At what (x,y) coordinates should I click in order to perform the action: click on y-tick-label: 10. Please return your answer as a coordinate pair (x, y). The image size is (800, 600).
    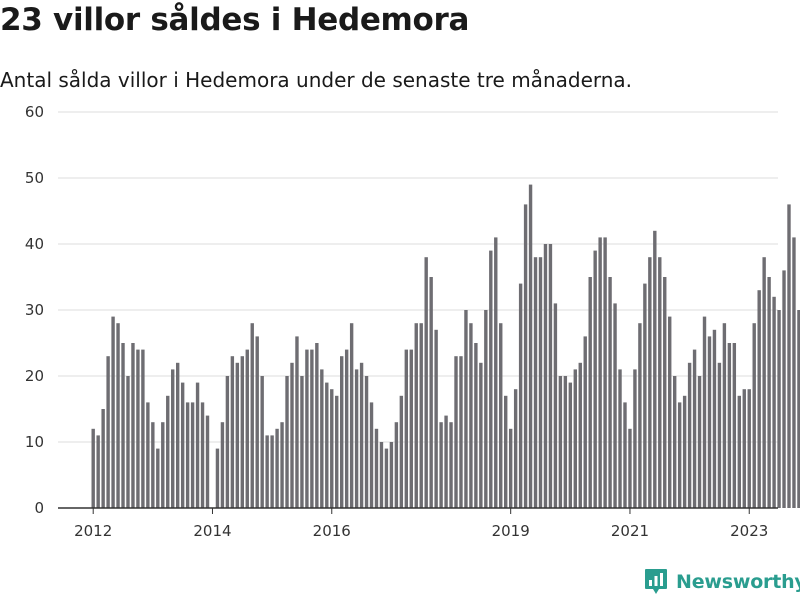
    Looking at the image, I should click on (34, 442).